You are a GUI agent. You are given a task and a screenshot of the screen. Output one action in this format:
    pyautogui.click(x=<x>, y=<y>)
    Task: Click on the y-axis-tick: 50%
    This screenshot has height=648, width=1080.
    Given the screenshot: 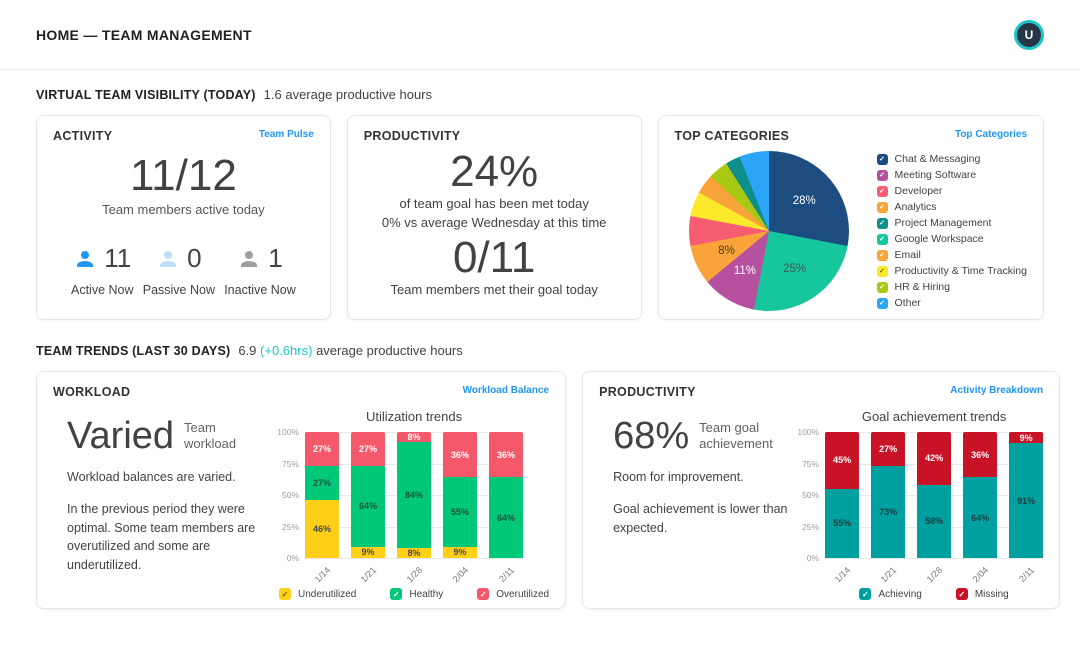 What is the action you would take?
    pyautogui.click(x=811, y=495)
    